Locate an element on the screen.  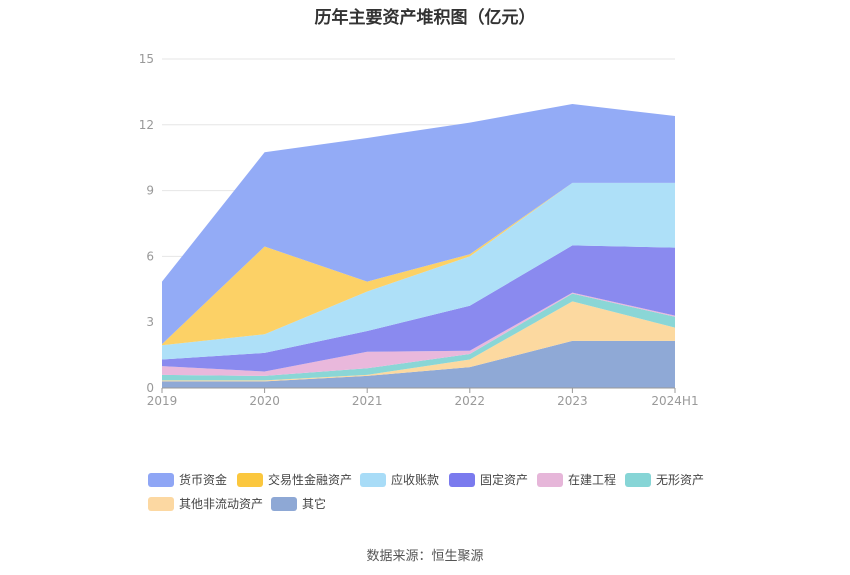
legend-item-intangible: 无形资产 is located at coordinates (664, 479).